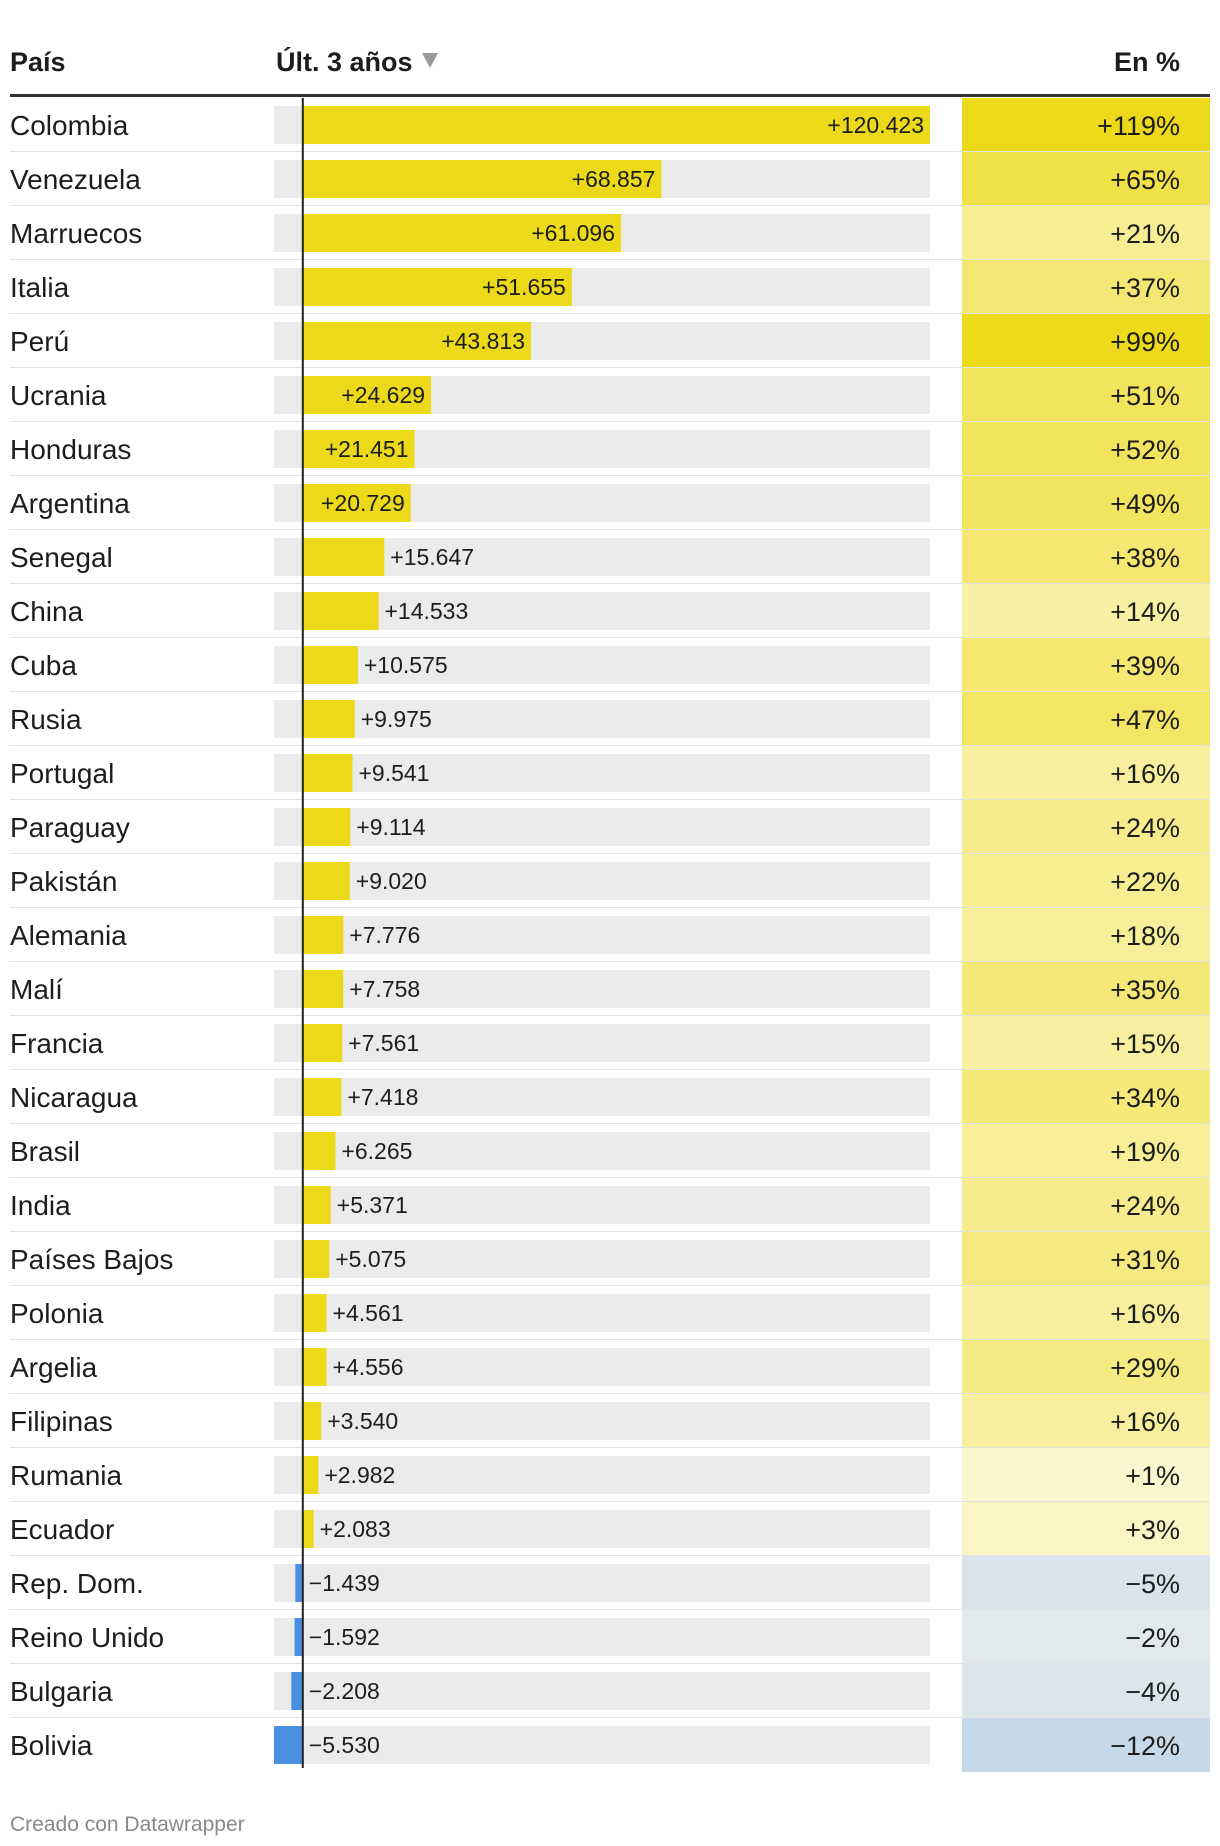 The width and height of the screenshot is (1220, 1846). I want to click on value-label: +2.982, so click(359, 1475).